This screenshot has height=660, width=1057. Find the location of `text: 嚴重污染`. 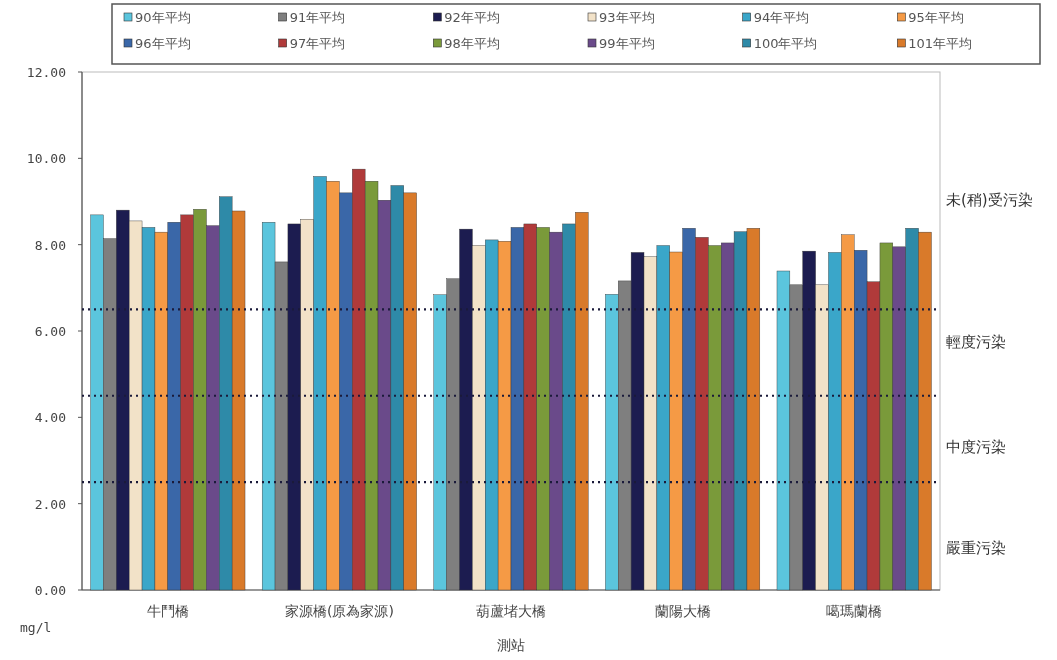

text: 嚴重污染 is located at coordinates (976, 548).